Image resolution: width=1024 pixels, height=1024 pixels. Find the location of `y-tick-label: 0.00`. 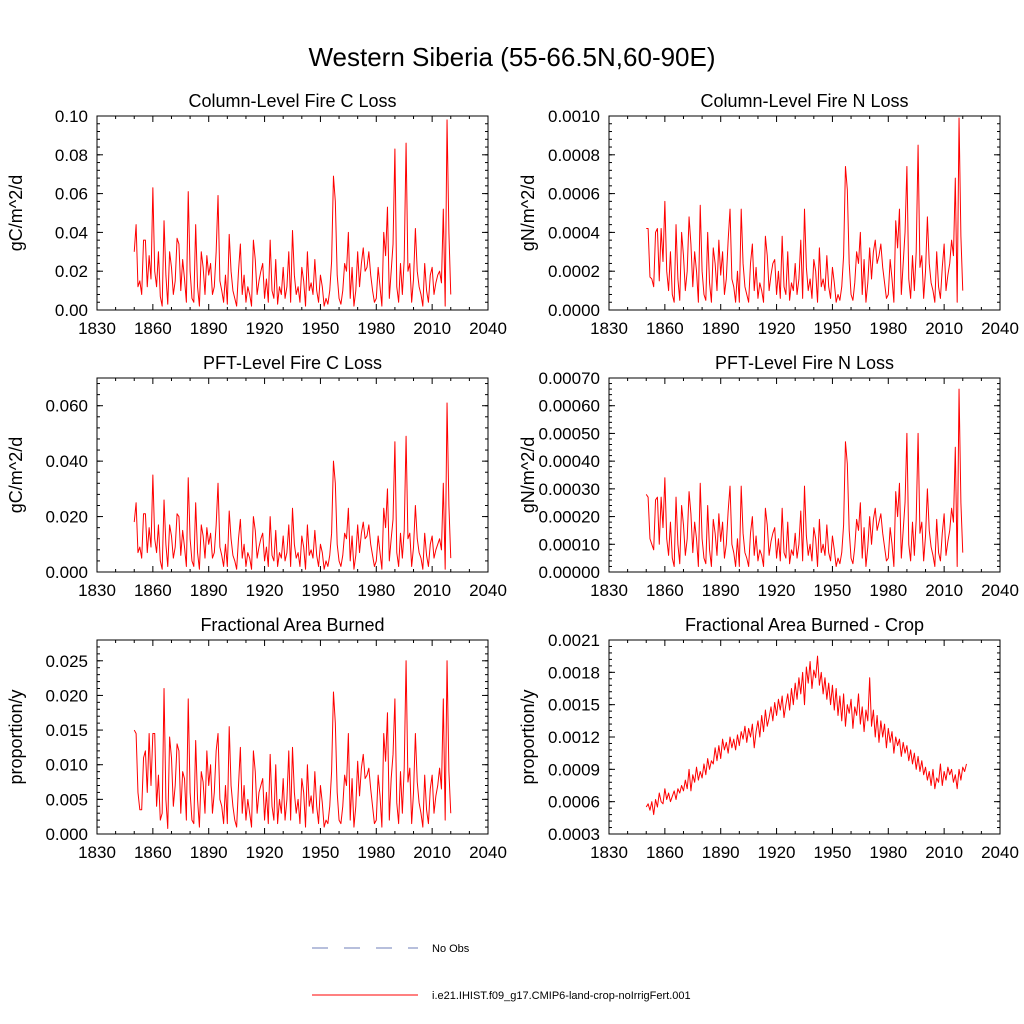

y-tick-label: 0.00 is located at coordinates (71, 310).